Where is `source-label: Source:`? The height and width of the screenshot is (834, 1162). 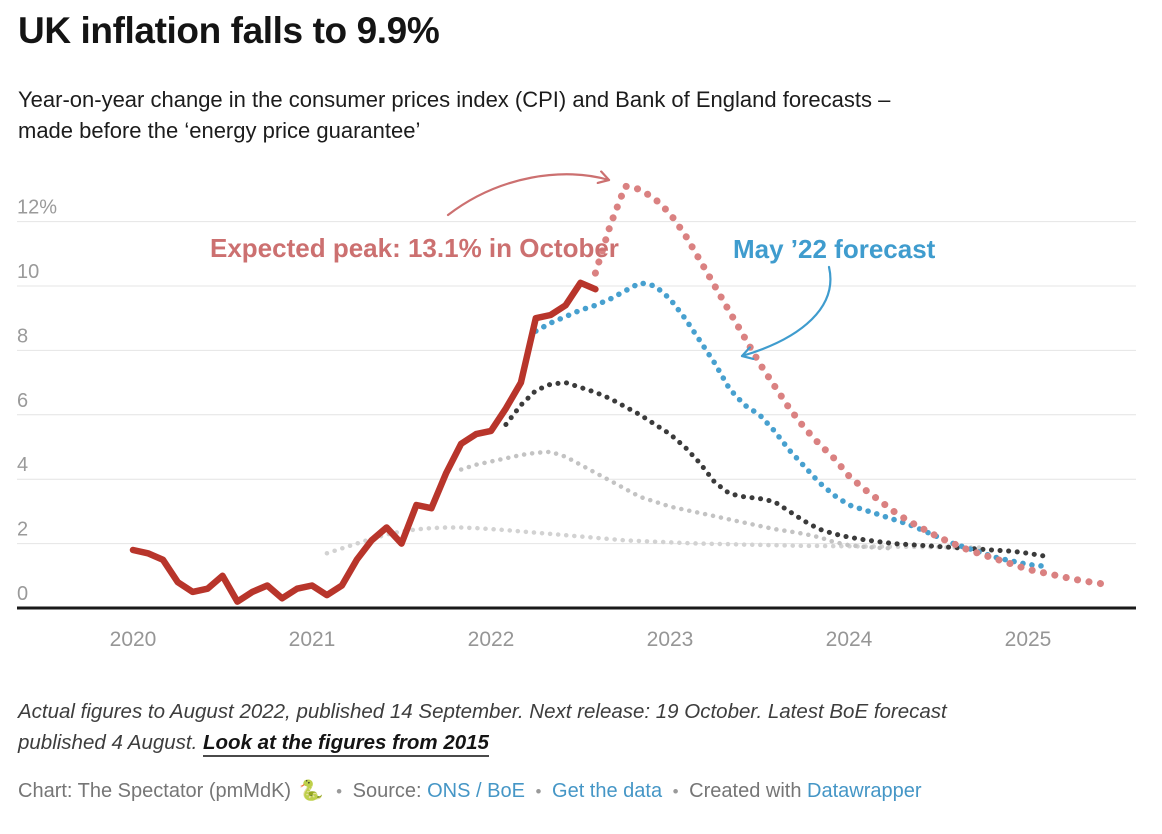
source-label: Source: is located at coordinates (387, 791).